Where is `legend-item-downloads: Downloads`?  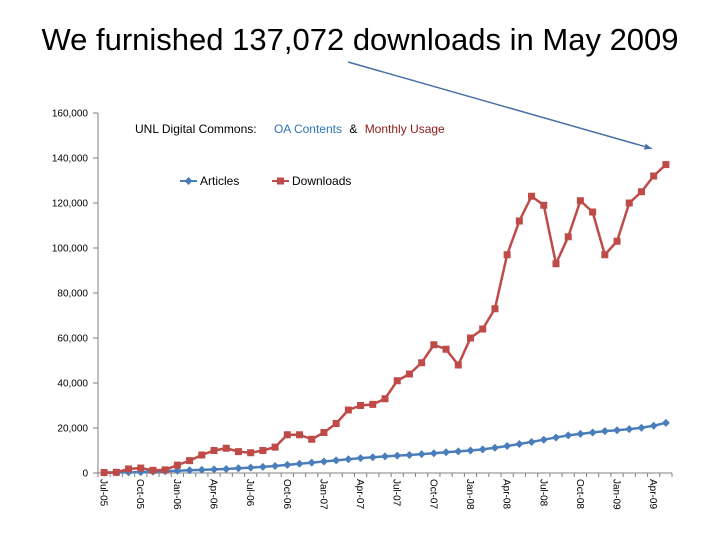
legend-item-downloads: Downloads is located at coordinates (311, 181).